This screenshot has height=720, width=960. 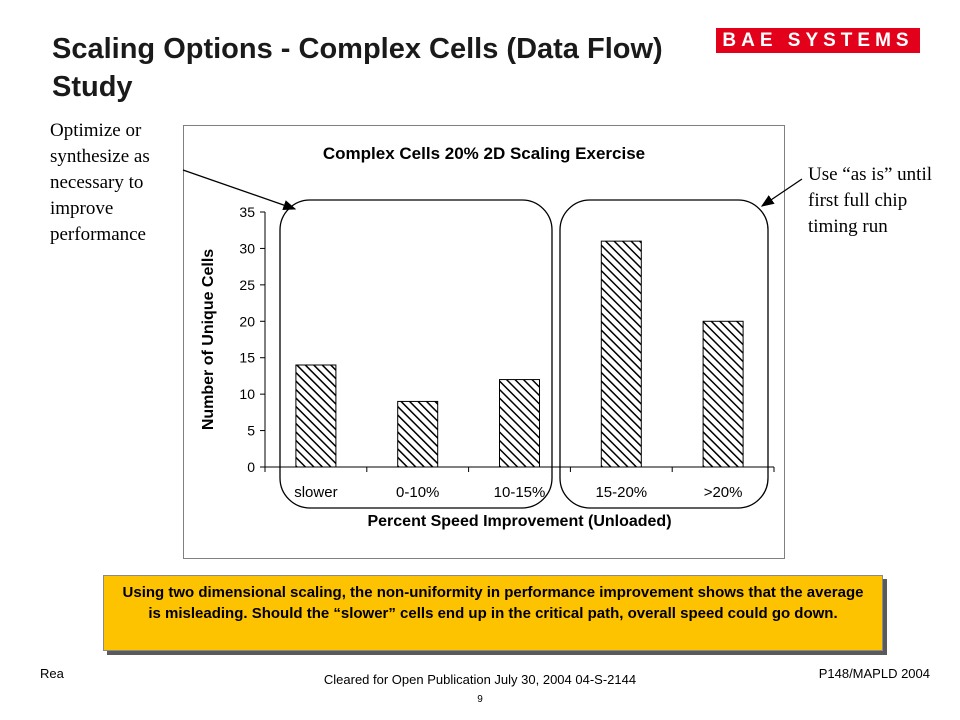 What do you see at coordinates (52, 673) in the screenshot?
I see `footer-author: Rea` at bounding box center [52, 673].